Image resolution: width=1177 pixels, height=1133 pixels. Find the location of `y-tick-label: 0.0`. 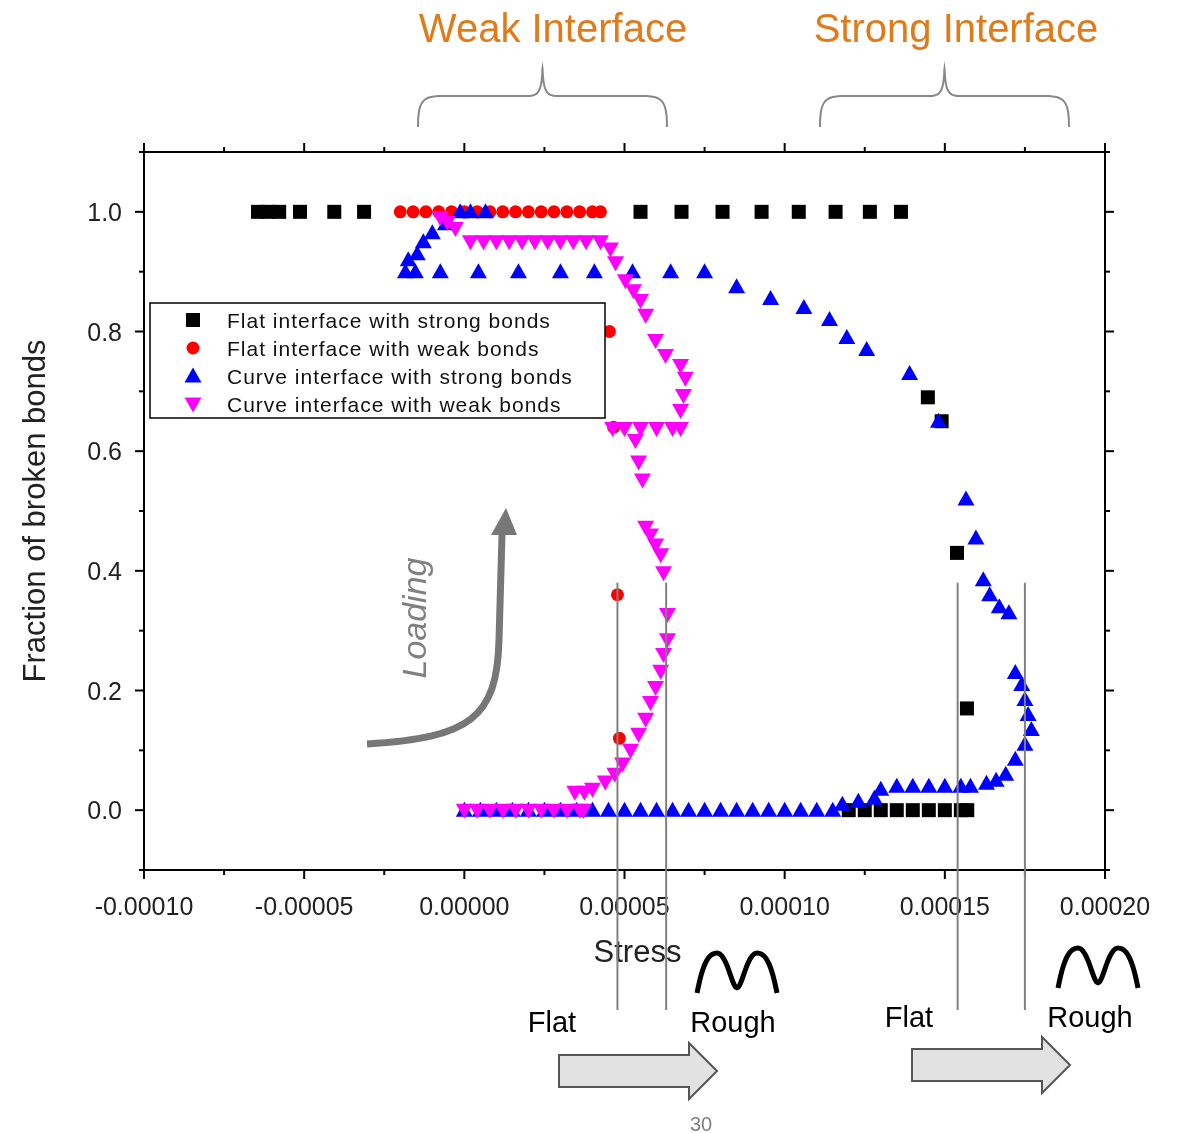

y-tick-label: 0.0 is located at coordinates (104, 810).